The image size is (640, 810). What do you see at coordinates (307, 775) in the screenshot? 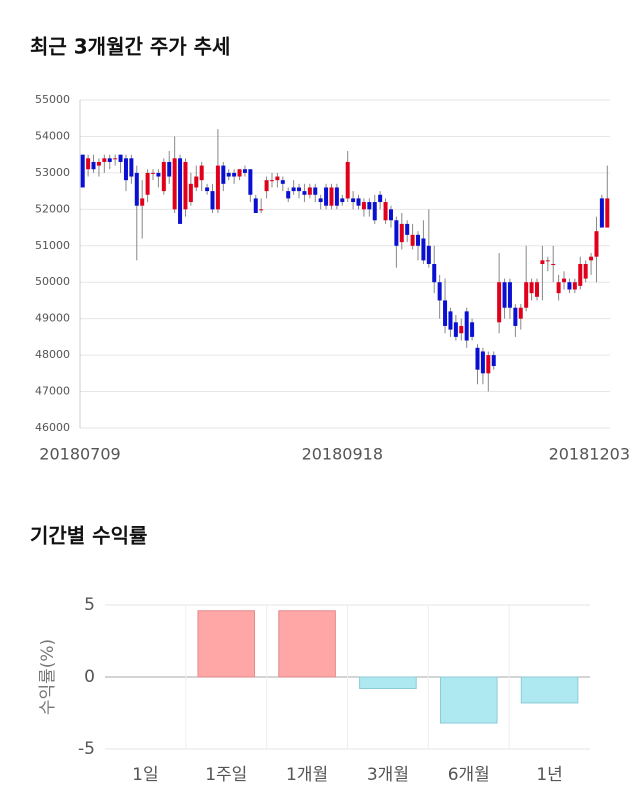
I see `x-tick-label: 1개월` at bounding box center [307, 775].